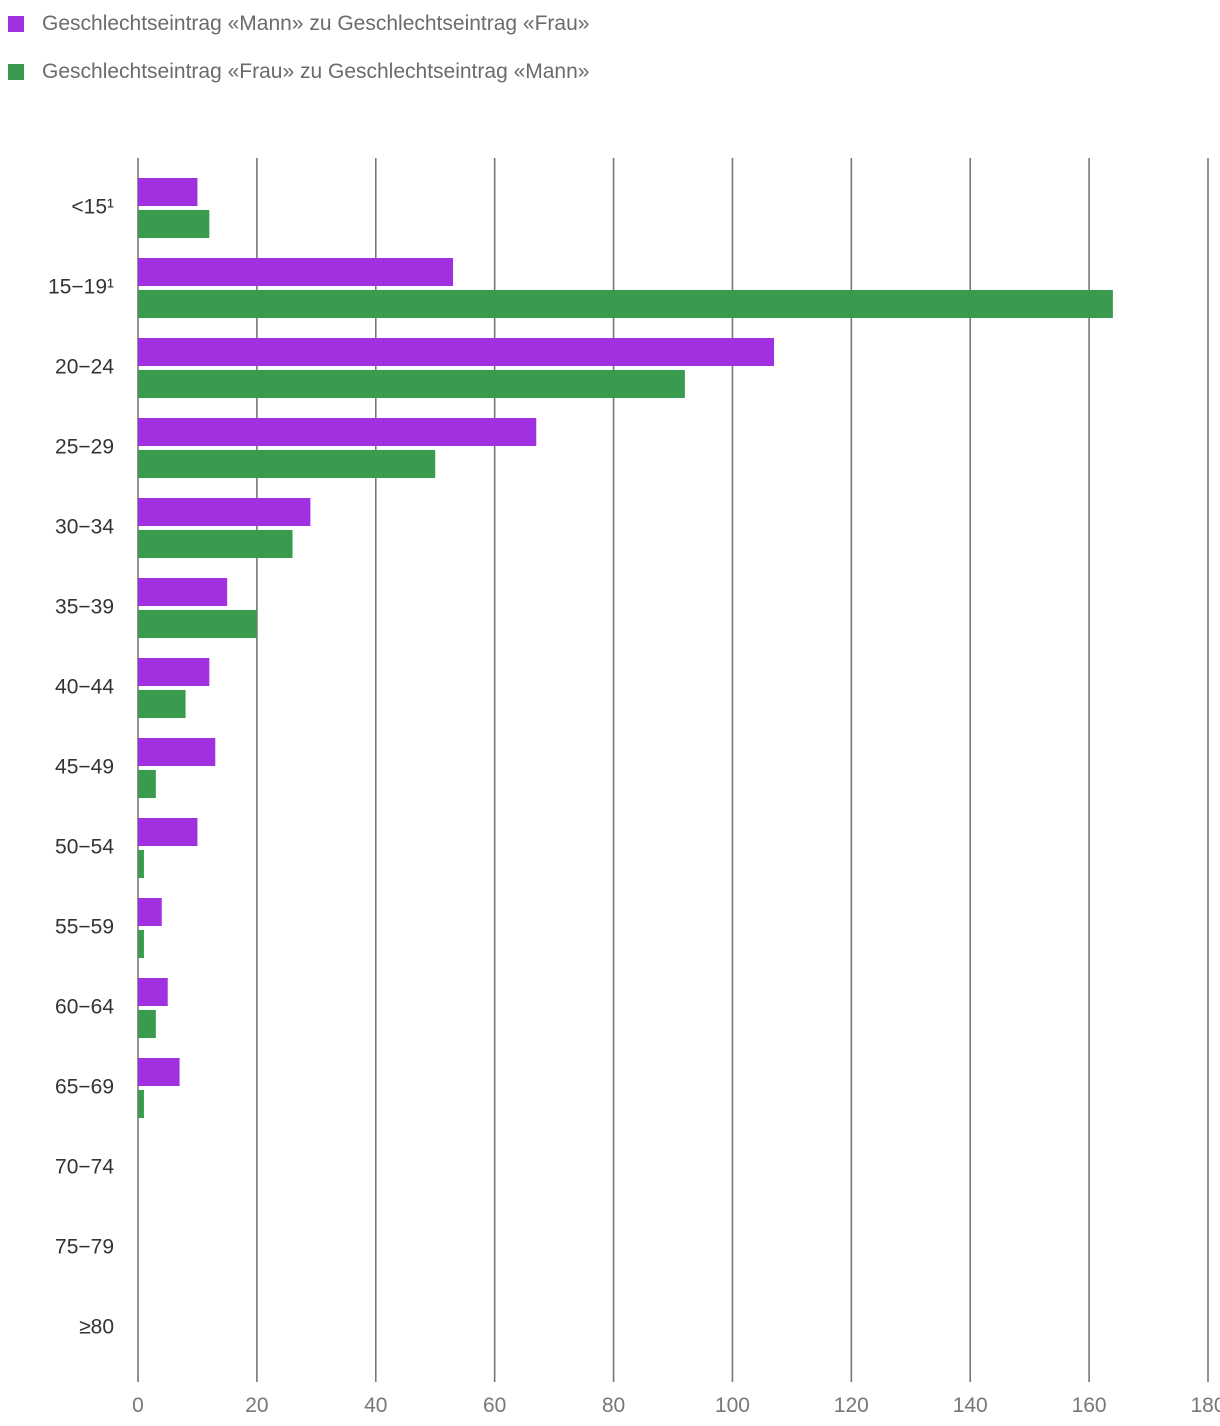 This screenshot has height=1426, width=1220. What do you see at coordinates (256, 1405) in the screenshot?
I see `x-tick-label: 20` at bounding box center [256, 1405].